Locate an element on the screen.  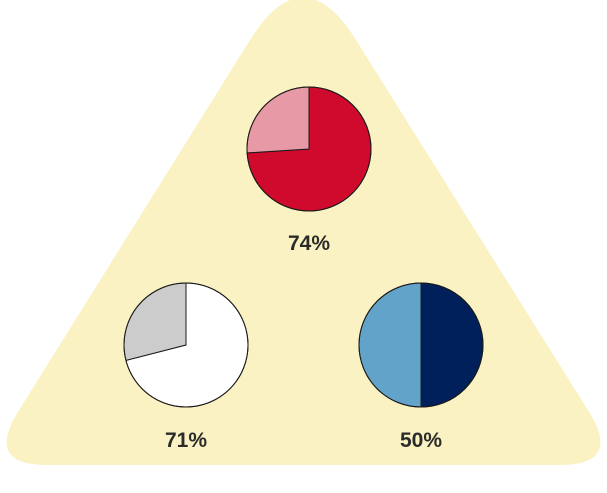
pie-label-bottom-right: 50% is located at coordinates (421, 440).